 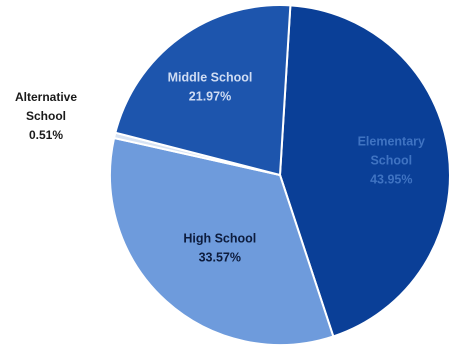 I want to click on slice-percent-label: 33.57%, so click(x=220, y=258).